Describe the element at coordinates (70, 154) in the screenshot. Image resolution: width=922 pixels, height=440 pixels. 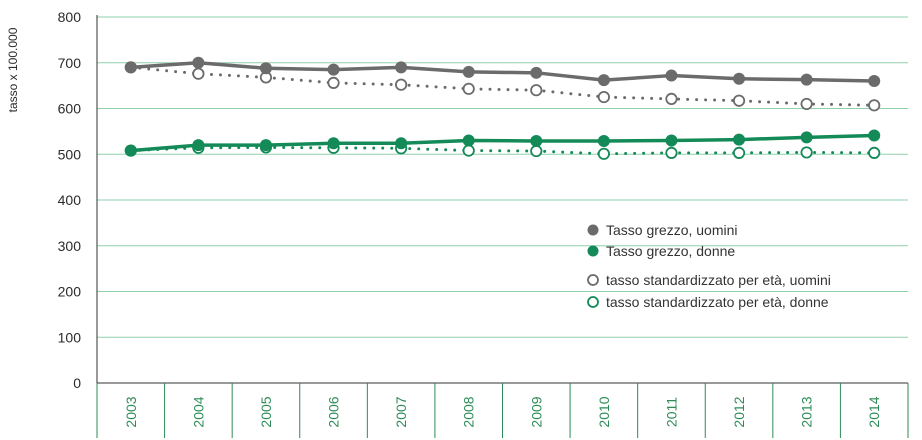
I see `y-tick-label: 500` at that location.